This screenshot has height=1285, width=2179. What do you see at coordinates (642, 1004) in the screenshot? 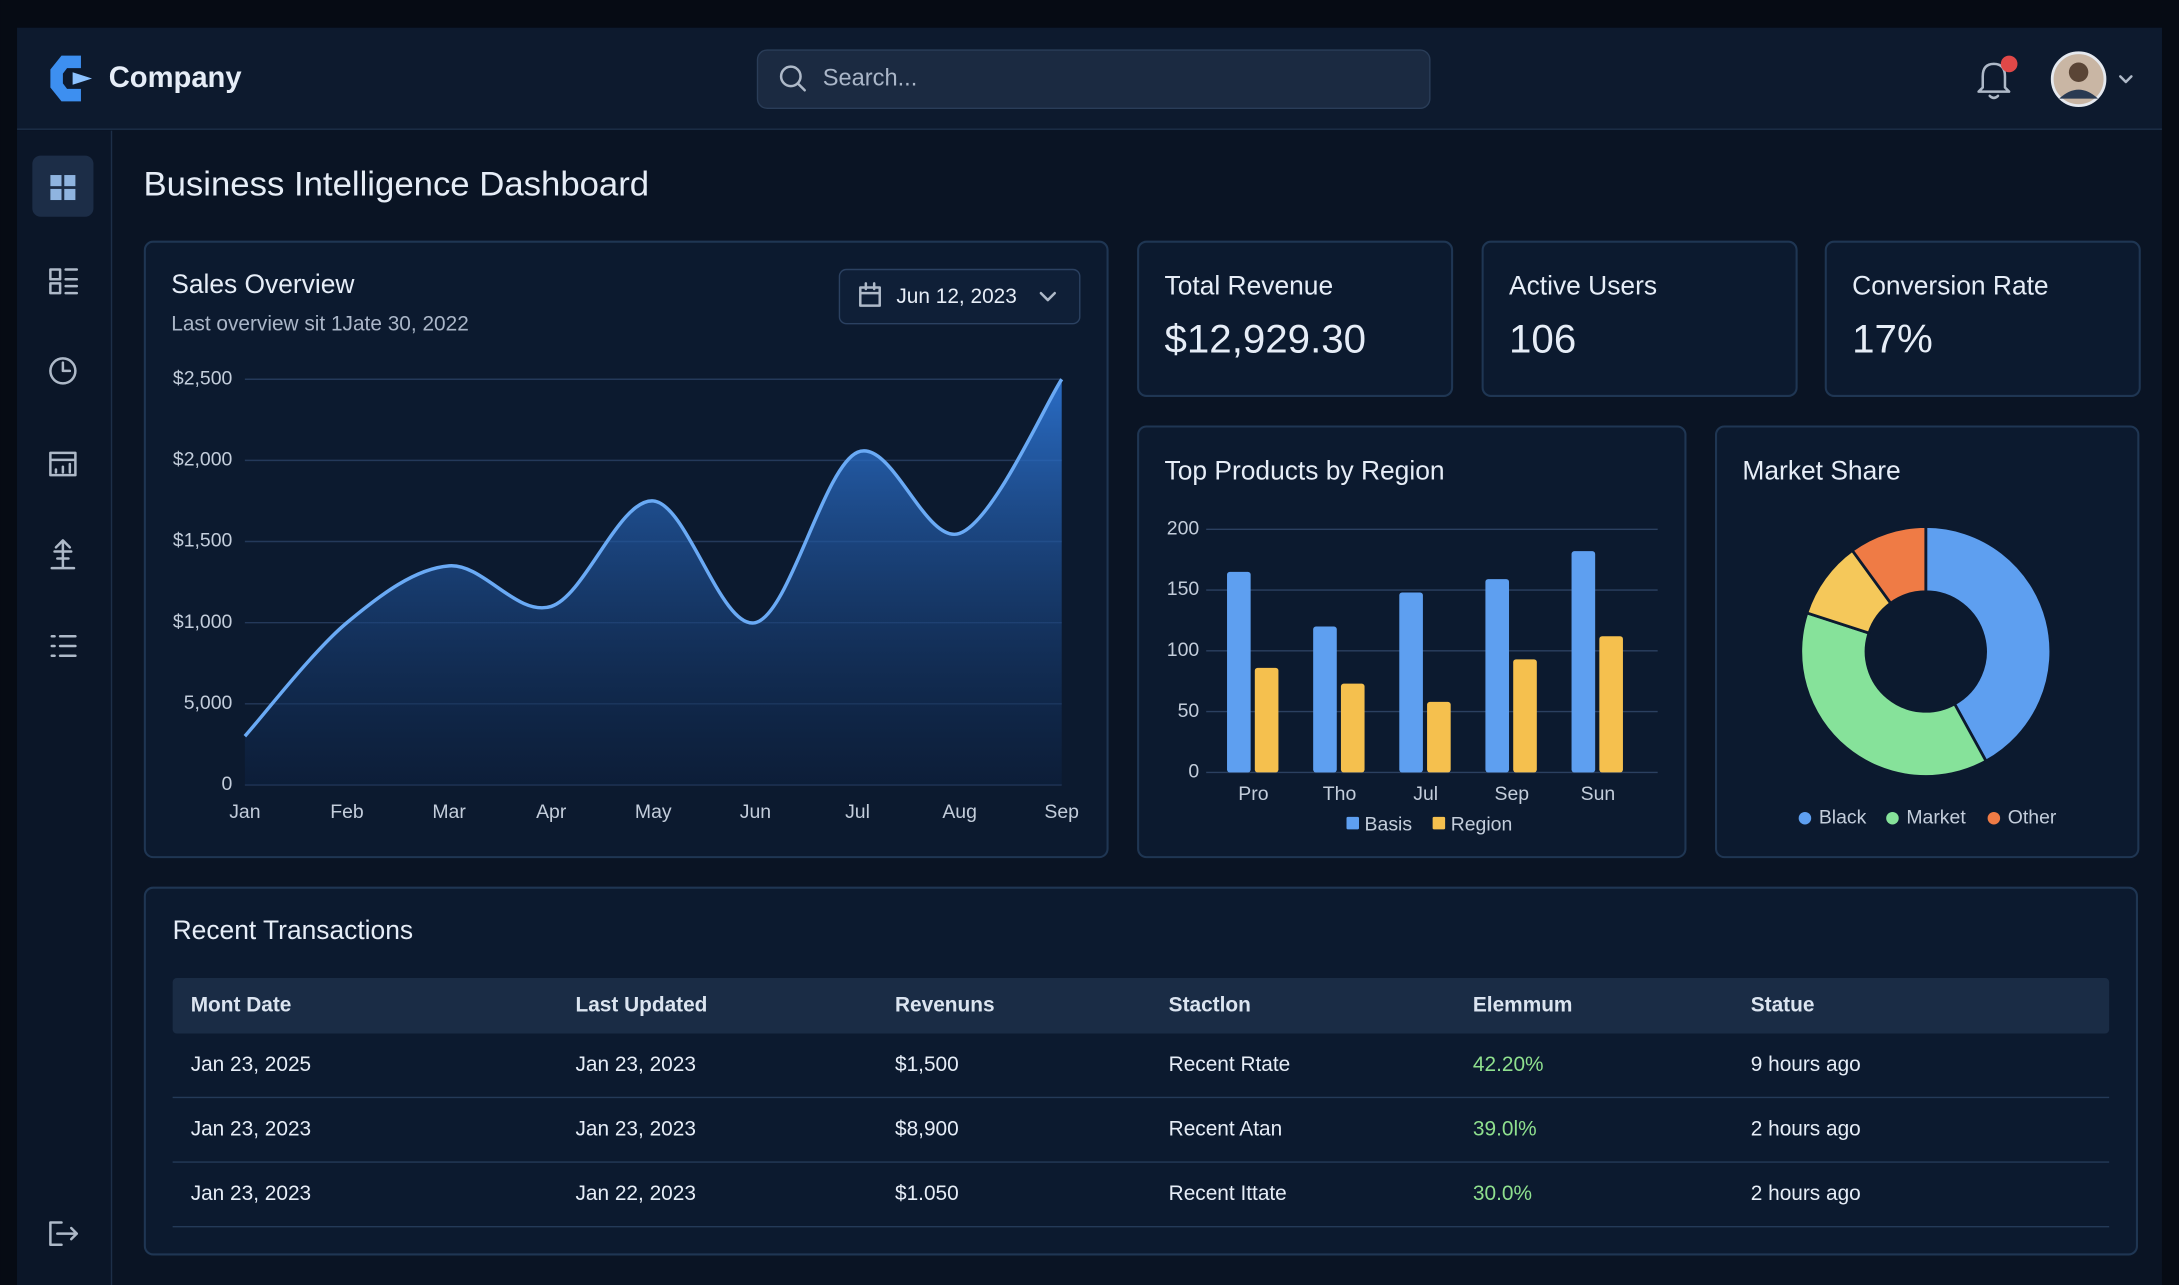
I see `column-header: Last Updated` at bounding box center [642, 1004].